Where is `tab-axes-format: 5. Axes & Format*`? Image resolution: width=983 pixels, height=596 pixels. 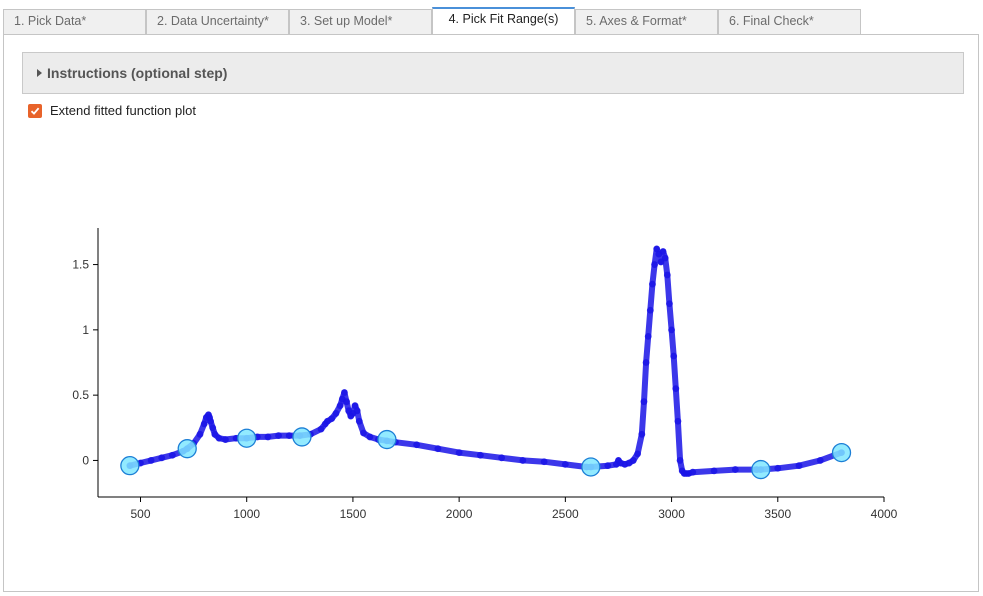
tab-axes-format: 5. Axes & Format* is located at coordinates (646, 21).